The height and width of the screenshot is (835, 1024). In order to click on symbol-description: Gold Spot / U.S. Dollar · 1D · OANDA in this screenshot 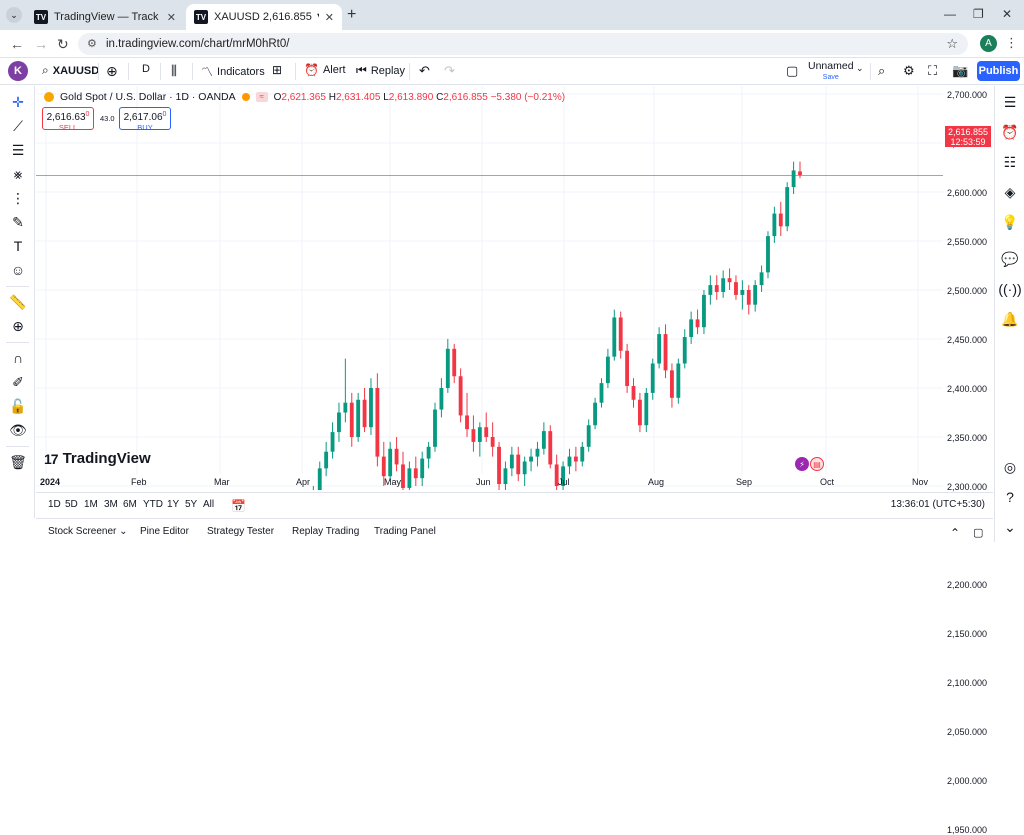, I will do `click(148, 97)`.